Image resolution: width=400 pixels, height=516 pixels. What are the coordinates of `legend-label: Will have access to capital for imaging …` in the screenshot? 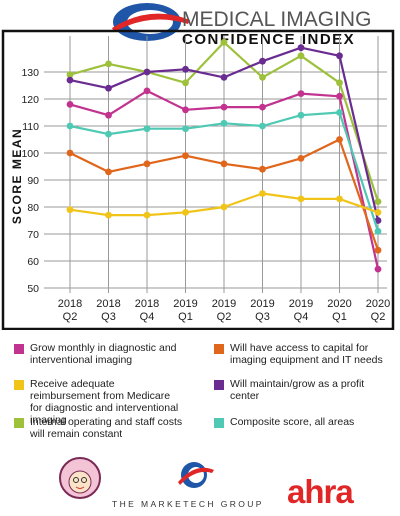 It's located at (306, 354).